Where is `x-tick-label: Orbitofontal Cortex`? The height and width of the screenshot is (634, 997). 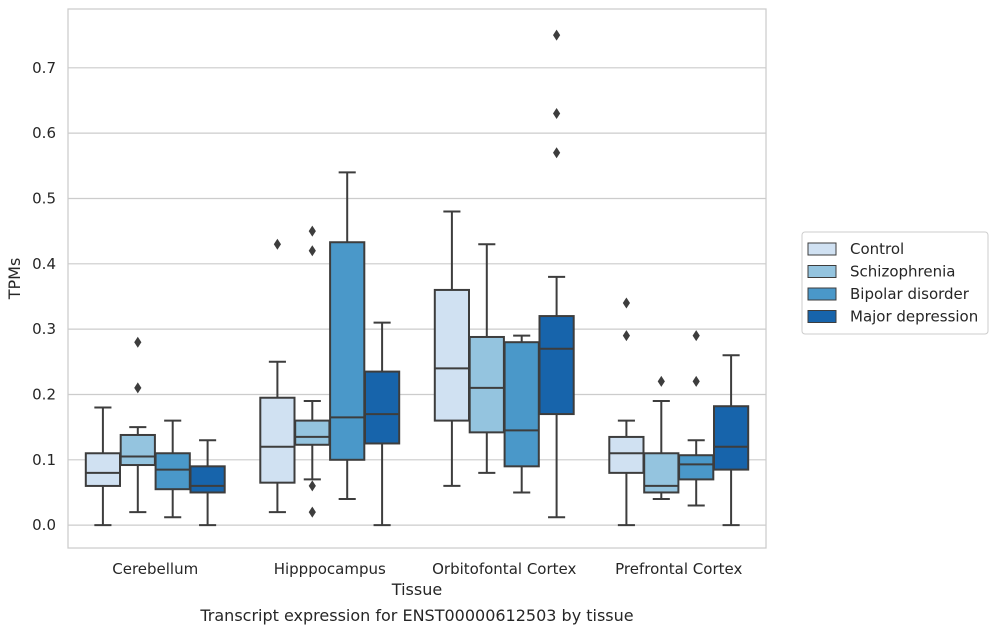
x-tick-label: Orbitofontal Cortex is located at coordinates (504, 569).